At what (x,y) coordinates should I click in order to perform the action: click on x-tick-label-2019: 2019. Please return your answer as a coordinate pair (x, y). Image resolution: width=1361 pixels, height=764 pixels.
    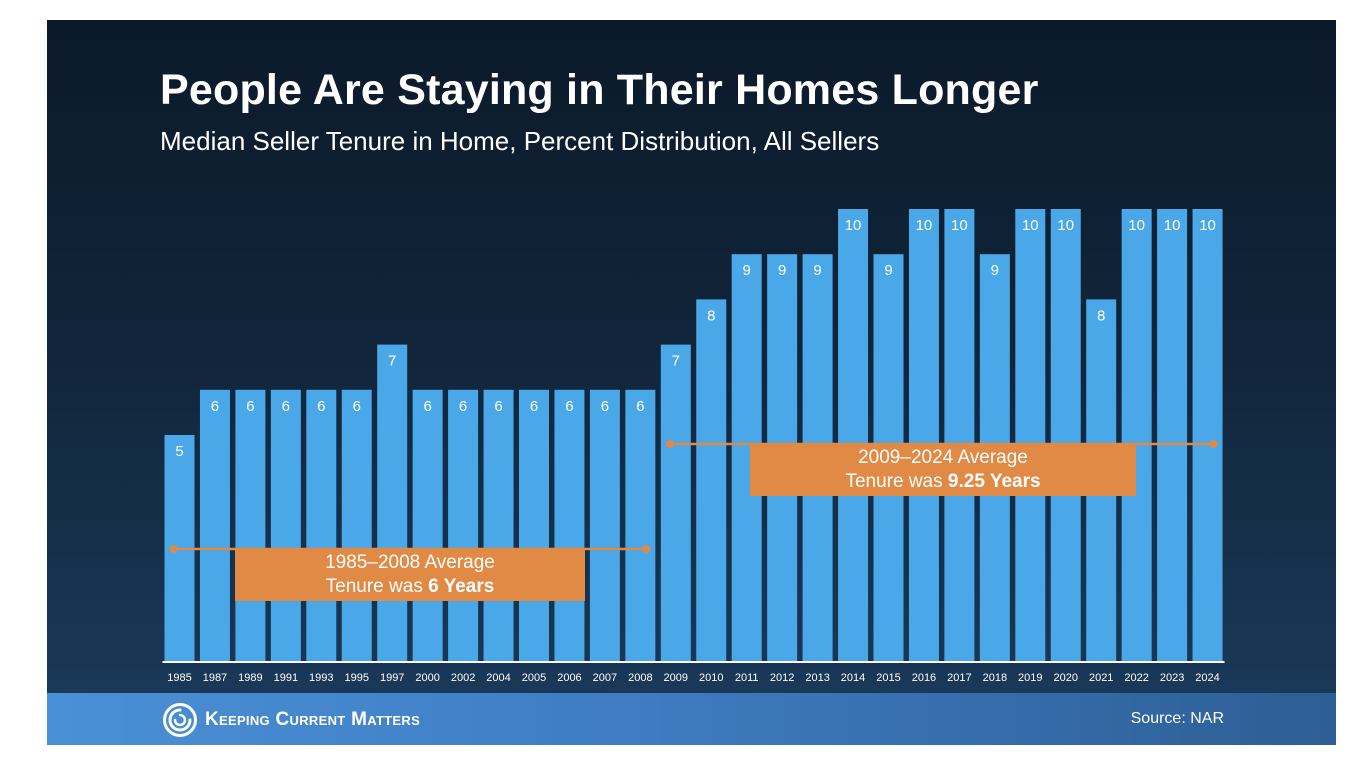
    Looking at the image, I should click on (1030, 678).